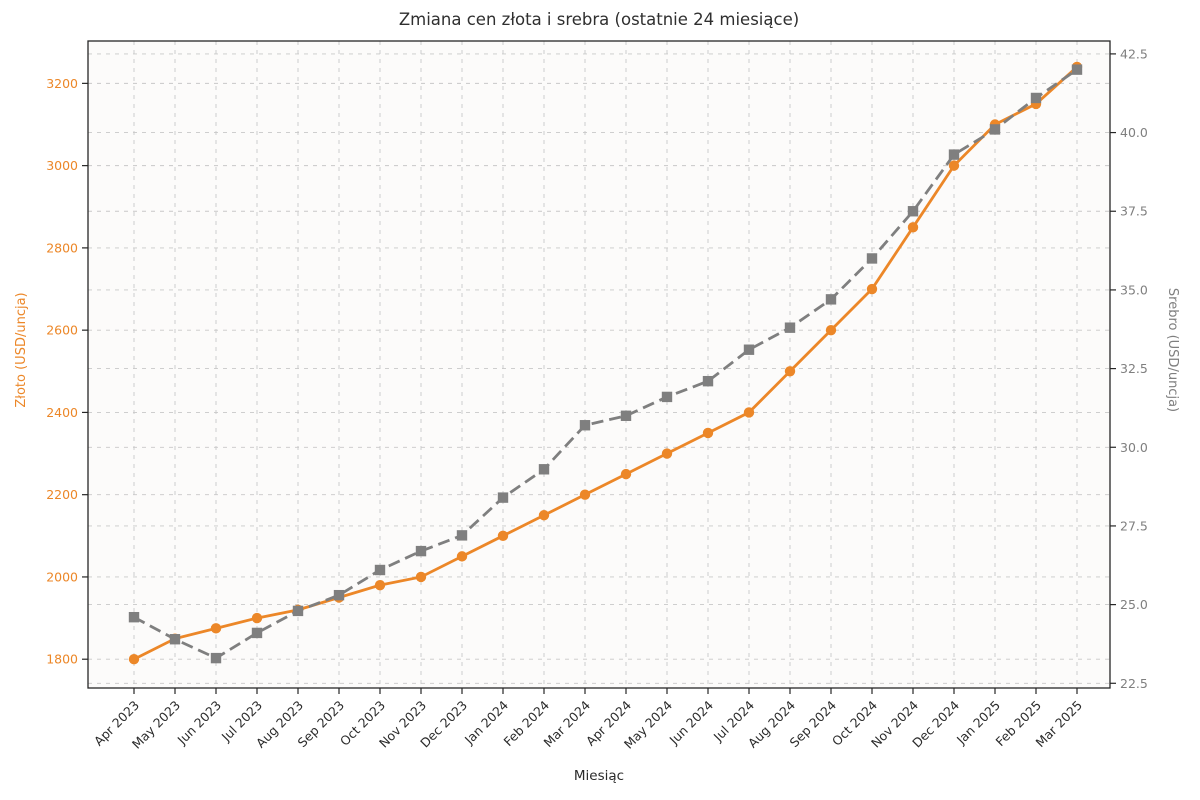  I want to click on gold-tick-label: 2800, so click(62, 247).